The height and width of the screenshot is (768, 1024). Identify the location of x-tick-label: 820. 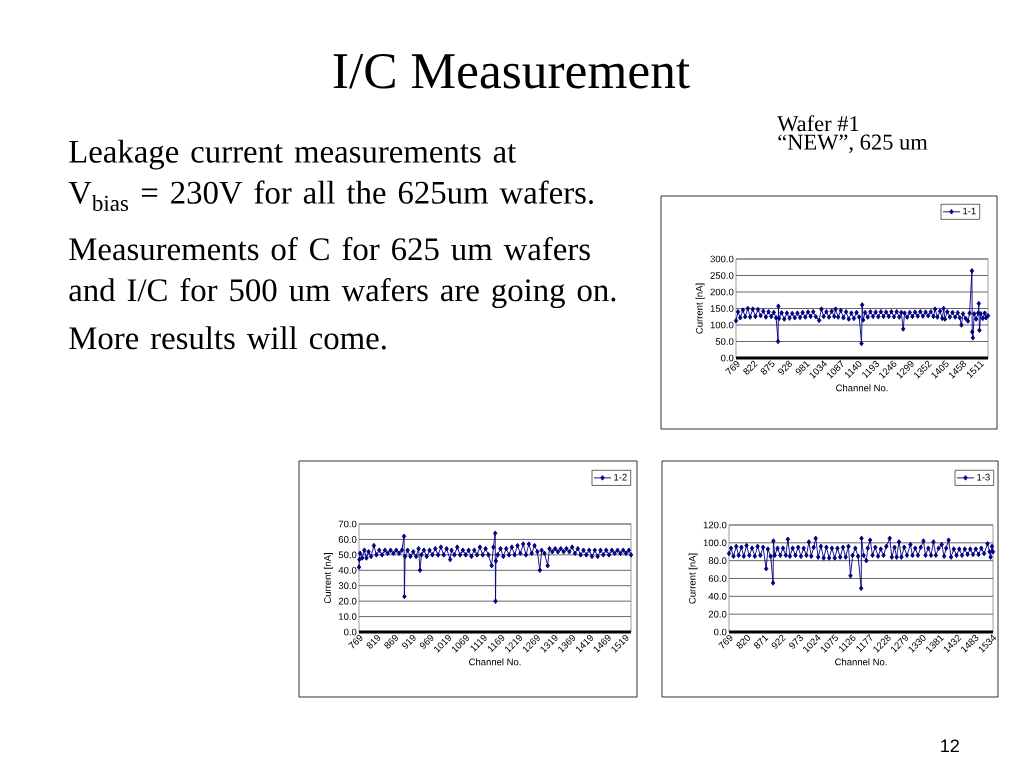
(743, 641).